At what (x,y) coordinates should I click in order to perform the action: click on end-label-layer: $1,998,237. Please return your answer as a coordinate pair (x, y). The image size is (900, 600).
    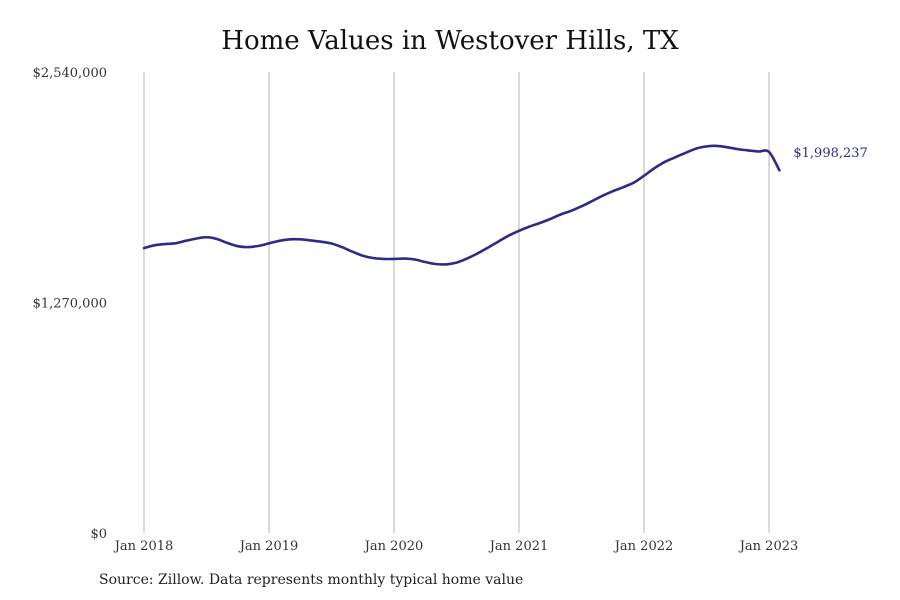
    Looking at the image, I should click on (830, 153).